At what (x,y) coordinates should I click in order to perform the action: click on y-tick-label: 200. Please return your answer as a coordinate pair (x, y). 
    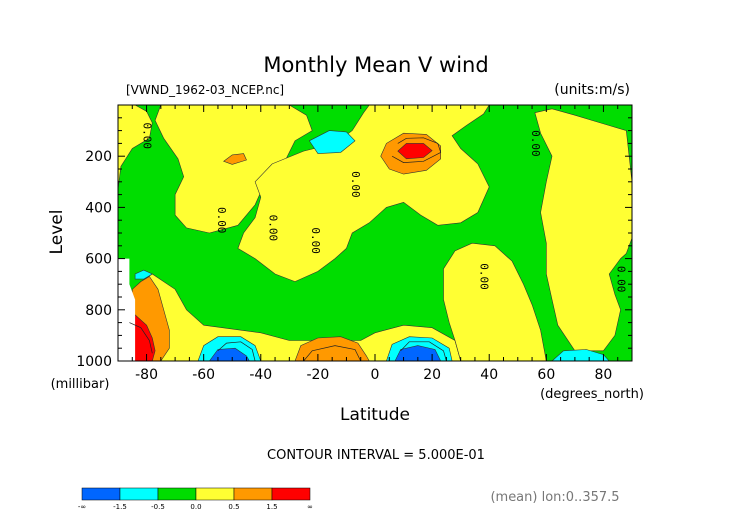
    Looking at the image, I should click on (98, 157).